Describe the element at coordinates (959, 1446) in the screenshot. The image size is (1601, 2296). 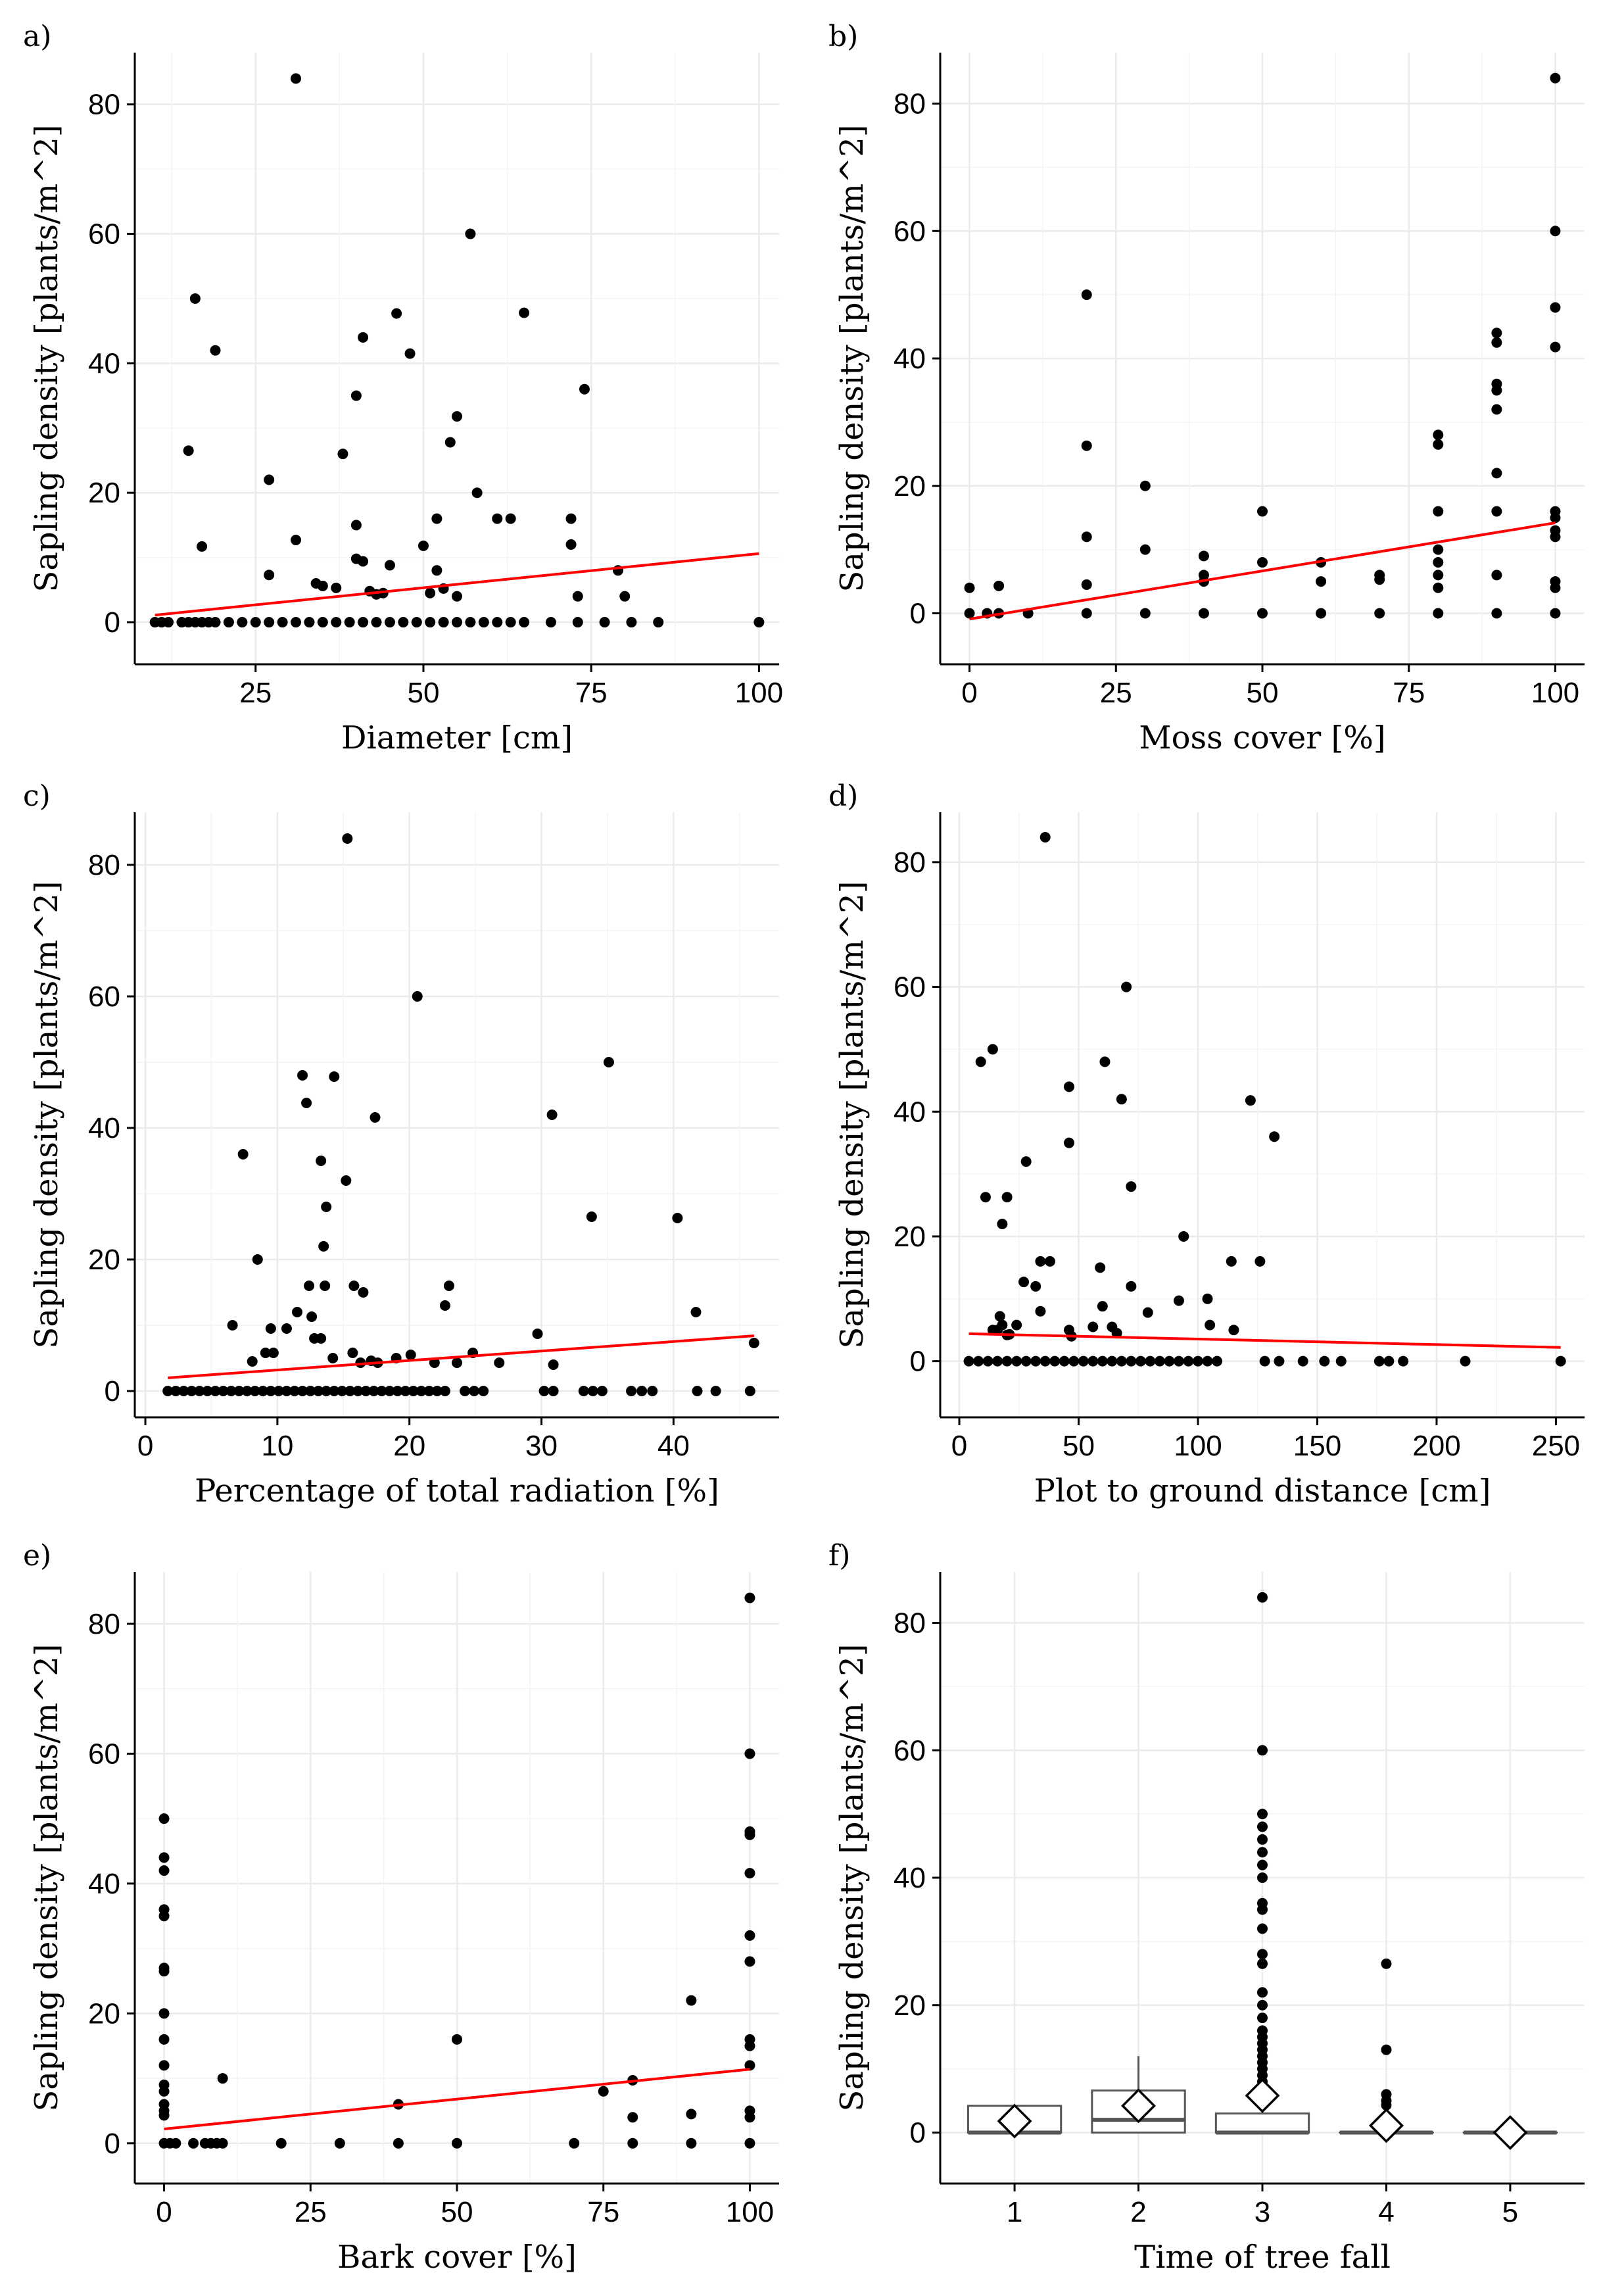
I see `x-tick-label: 0` at that location.